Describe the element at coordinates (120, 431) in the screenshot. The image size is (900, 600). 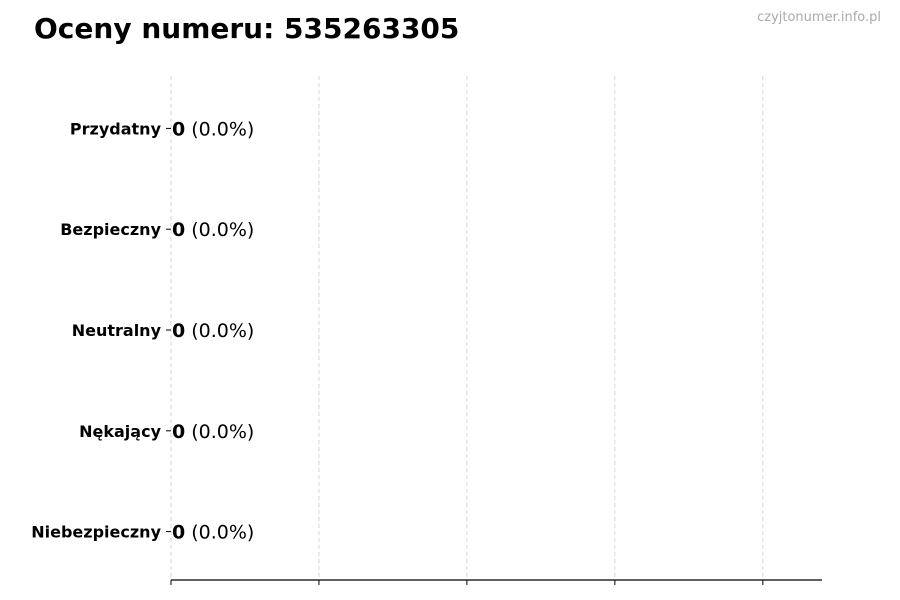
I see `category-label: Nękający` at that location.